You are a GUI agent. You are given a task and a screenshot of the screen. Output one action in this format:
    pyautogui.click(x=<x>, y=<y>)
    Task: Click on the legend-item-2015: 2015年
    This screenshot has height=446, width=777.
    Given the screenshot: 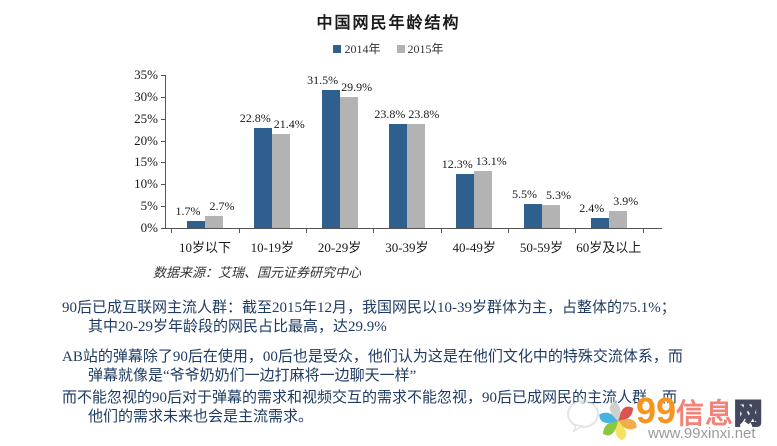 What is the action you would take?
    pyautogui.click(x=420, y=48)
    